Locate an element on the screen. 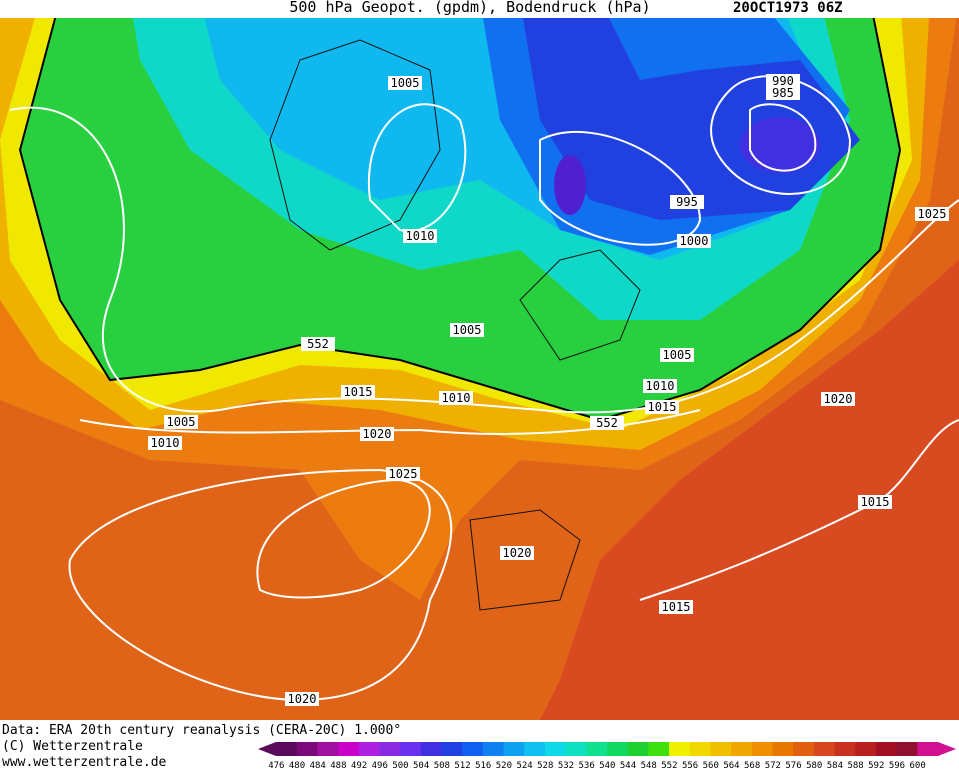 The image size is (959, 774). header-band is located at coordinates (479, 9).